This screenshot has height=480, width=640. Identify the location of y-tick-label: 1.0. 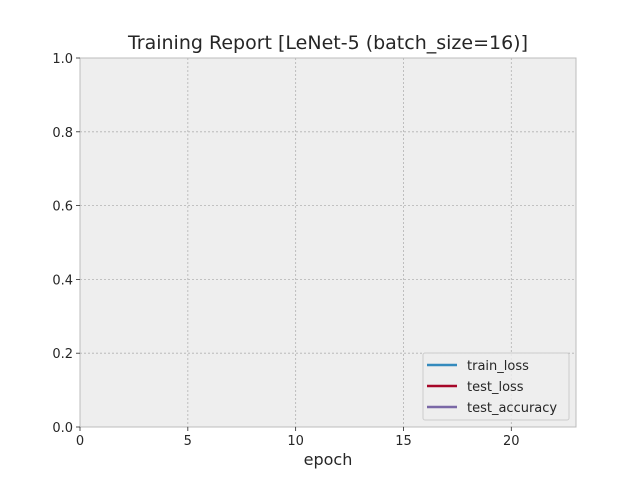
(62, 59).